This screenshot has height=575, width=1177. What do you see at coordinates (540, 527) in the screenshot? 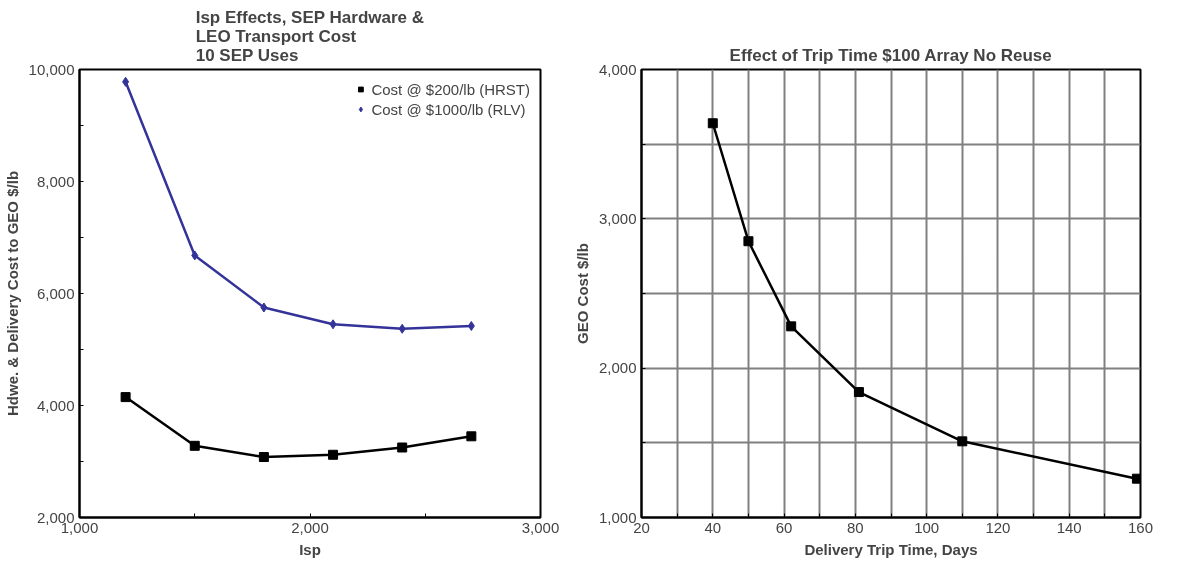
I see `x-tick-label: 3,000` at bounding box center [540, 527].